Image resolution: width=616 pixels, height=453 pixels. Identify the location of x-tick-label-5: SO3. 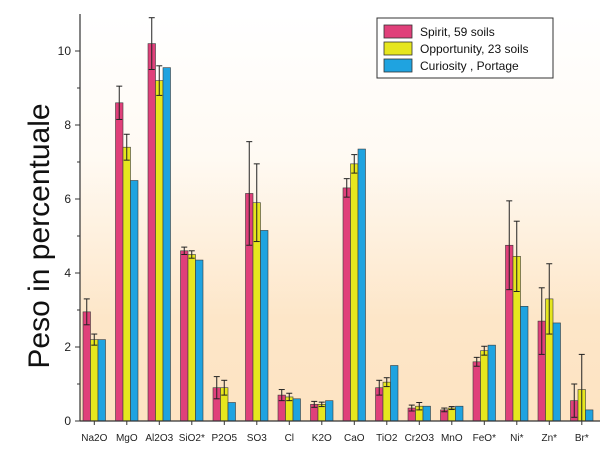
(257, 438).